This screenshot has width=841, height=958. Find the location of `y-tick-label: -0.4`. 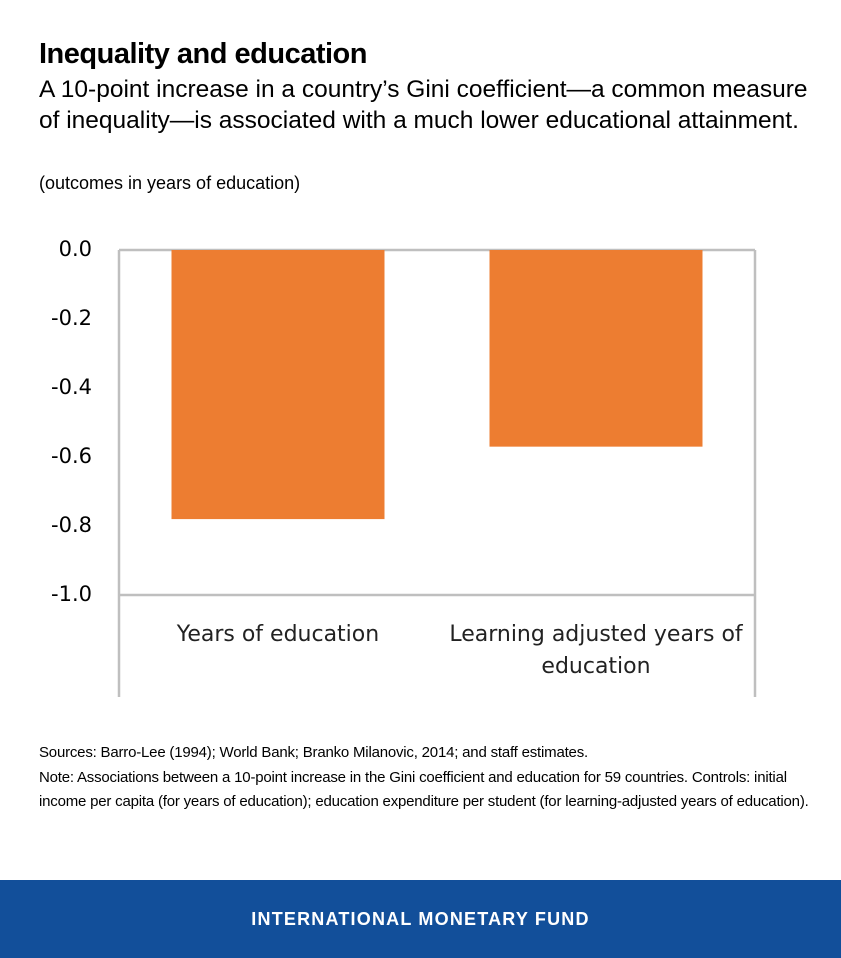

y-tick-label: -0.4 is located at coordinates (71, 387).